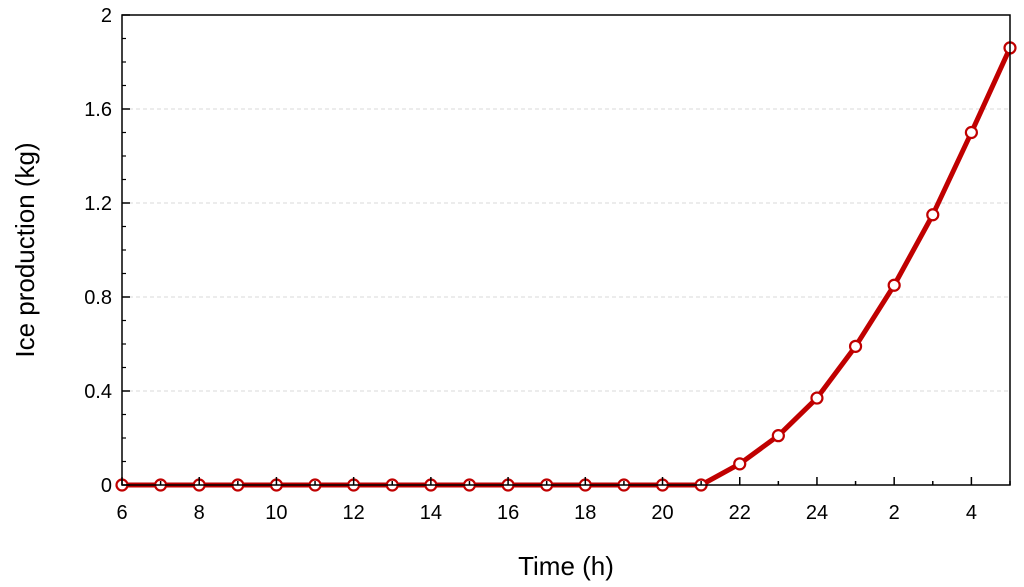 This screenshot has height=587, width=1024. What do you see at coordinates (106, 16) in the screenshot?
I see `y-tick-label: 2` at bounding box center [106, 16].